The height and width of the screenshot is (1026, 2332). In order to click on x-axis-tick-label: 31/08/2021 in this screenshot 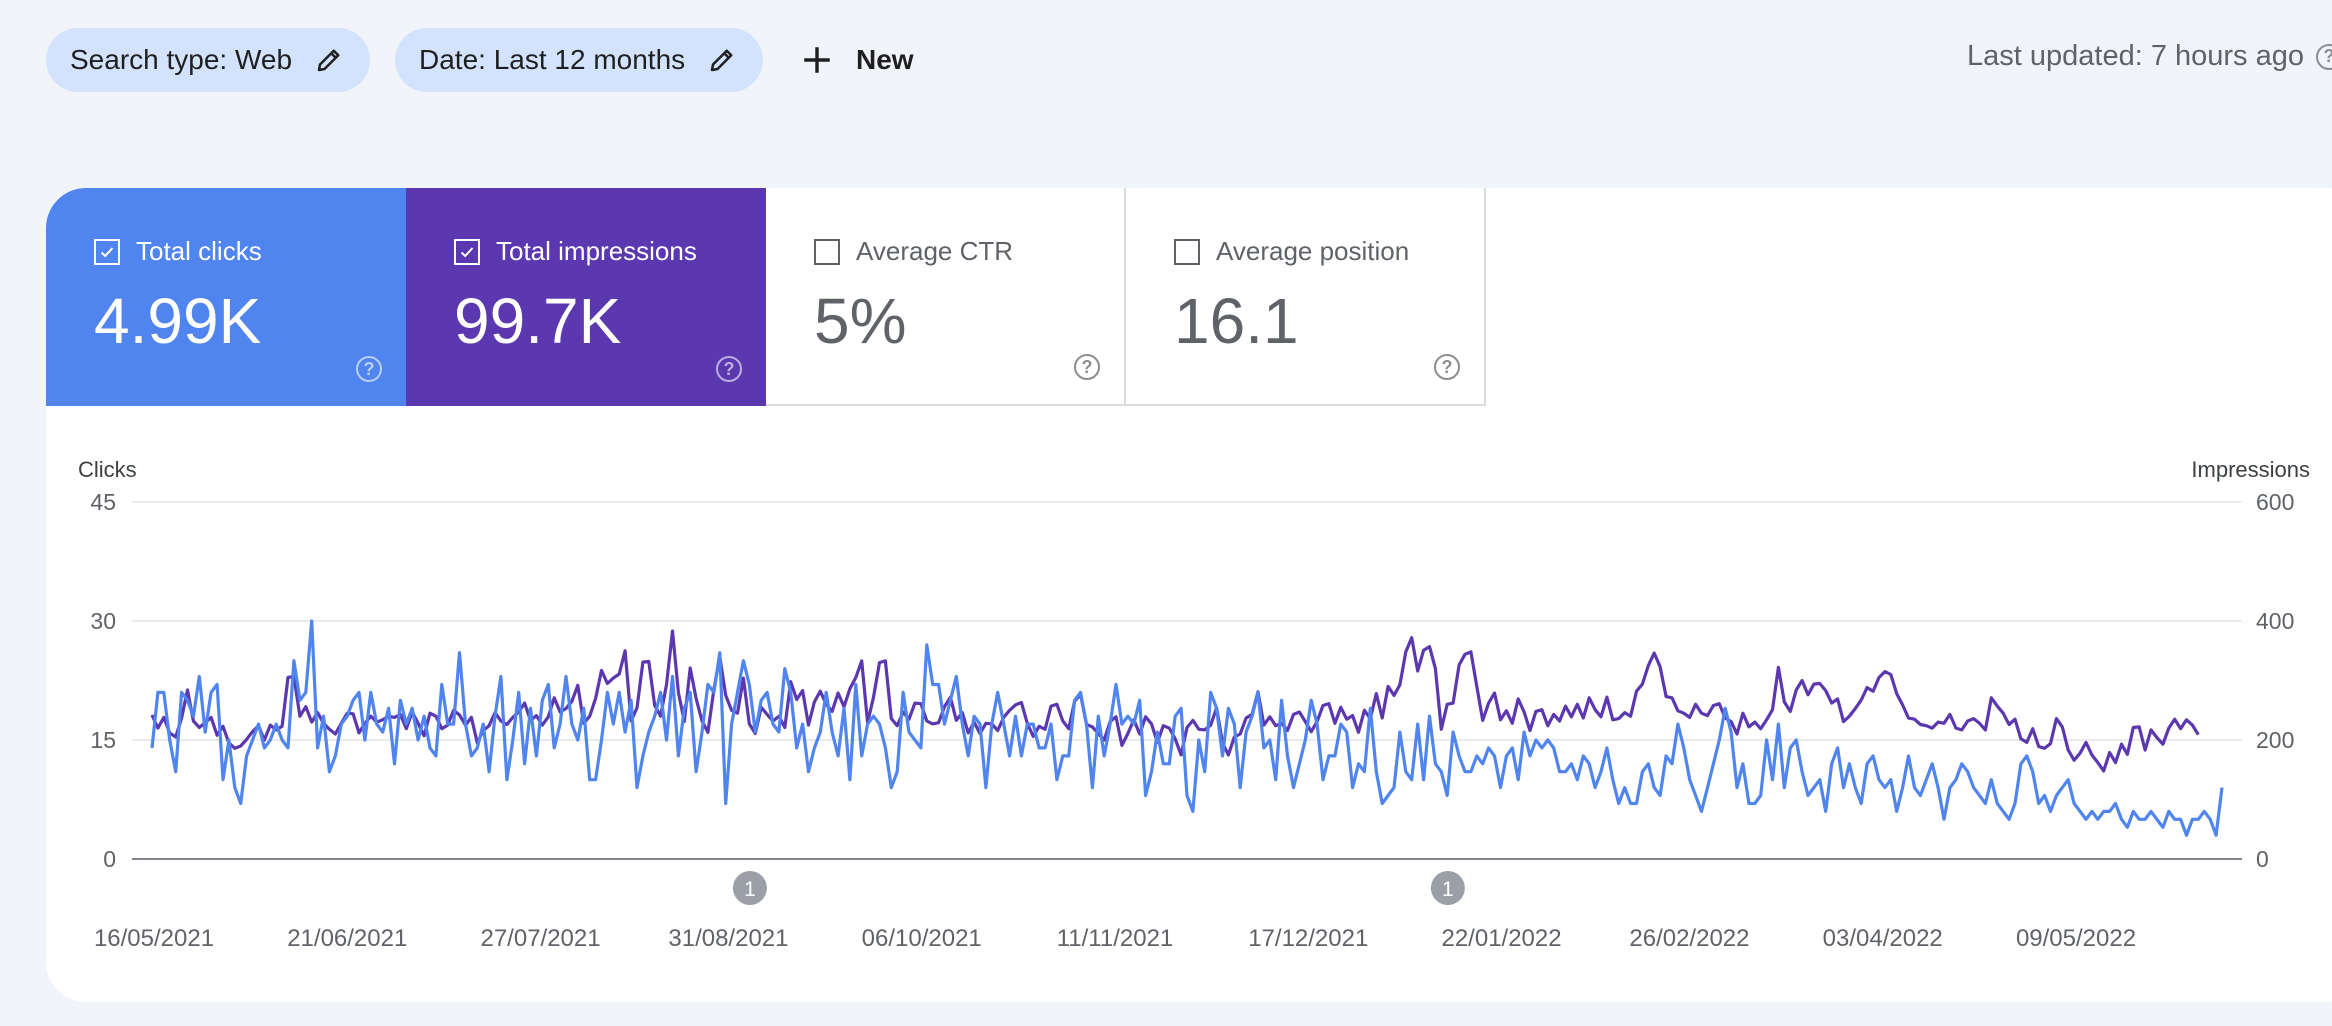, I will do `click(728, 938)`.